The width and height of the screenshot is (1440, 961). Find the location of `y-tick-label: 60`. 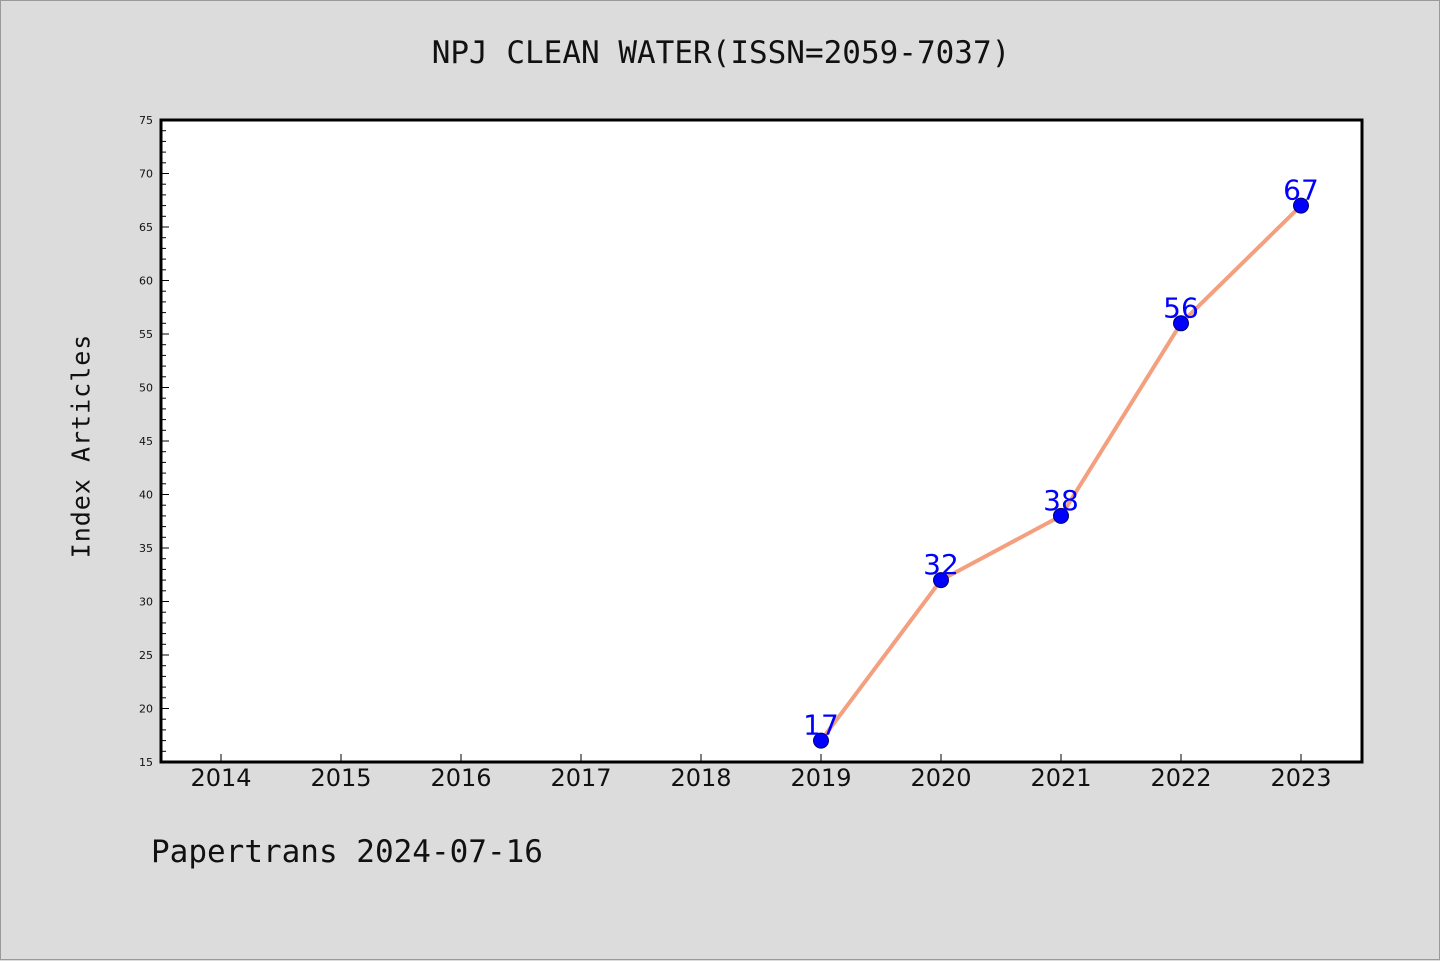

y-tick-label: 60 is located at coordinates (146, 281).